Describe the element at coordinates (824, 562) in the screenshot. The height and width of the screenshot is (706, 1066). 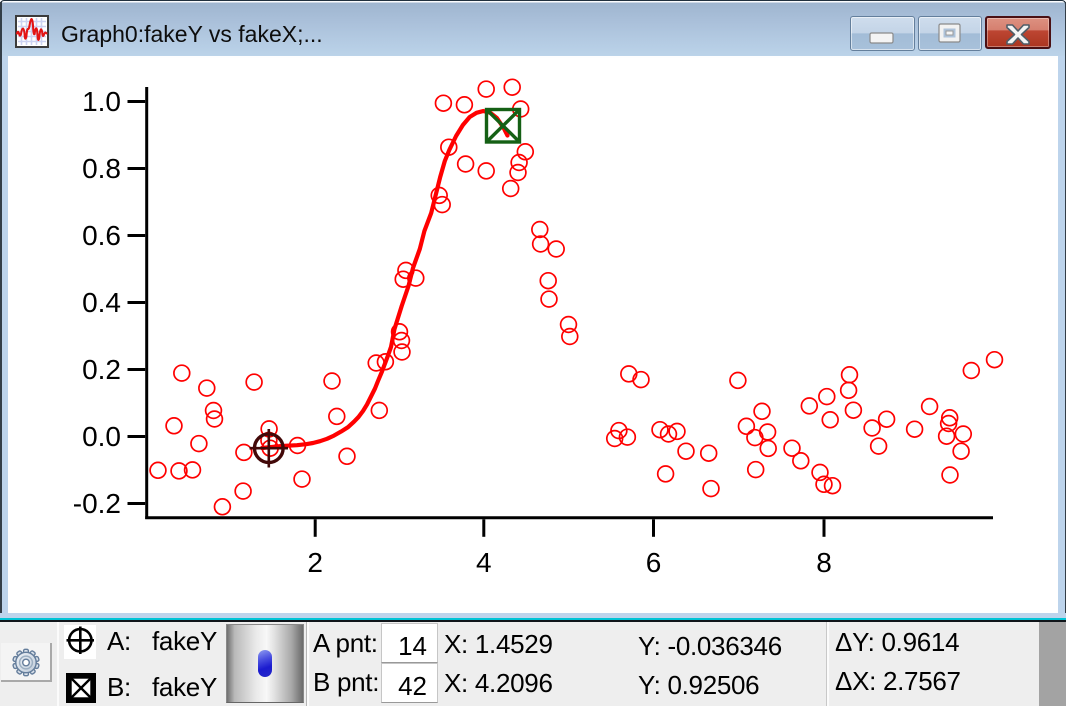
I see `svg-text: 8` at that location.